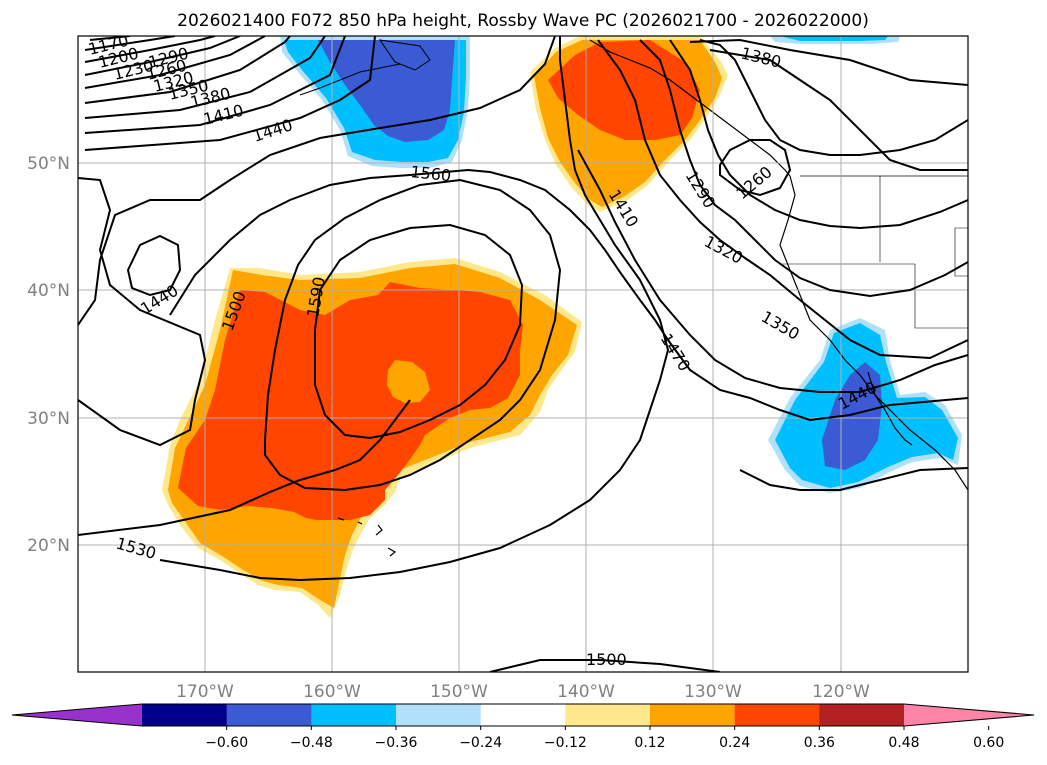 The height and width of the screenshot is (765, 1047). Describe the element at coordinates (988, 743) in the screenshot. I see `colorbar-tick-label: 0.60` at that location.